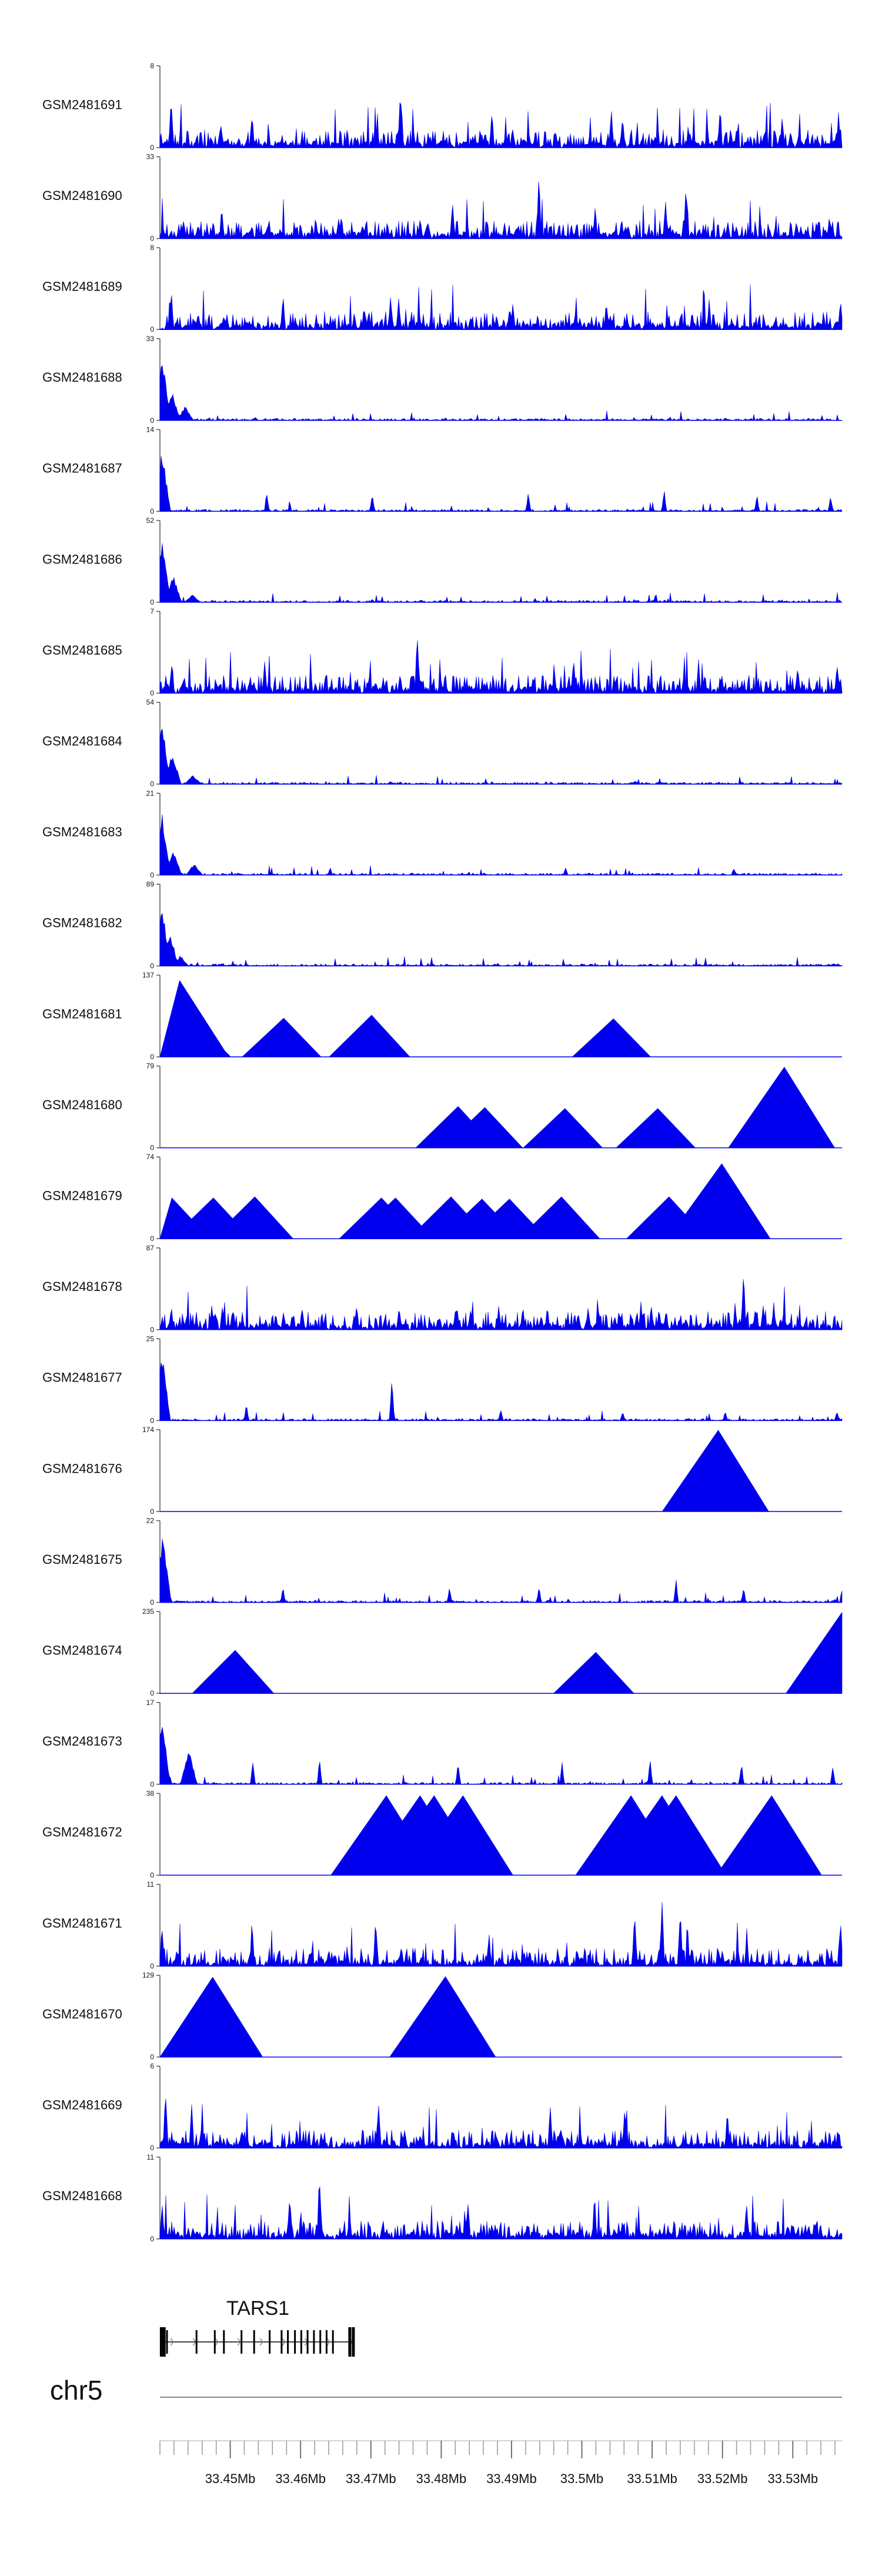 This screenshot has width=882, height=2576. Describe the element at coordinates (82, 1741) in the screenshot. I see `track-label: GSM2481673` at that location.